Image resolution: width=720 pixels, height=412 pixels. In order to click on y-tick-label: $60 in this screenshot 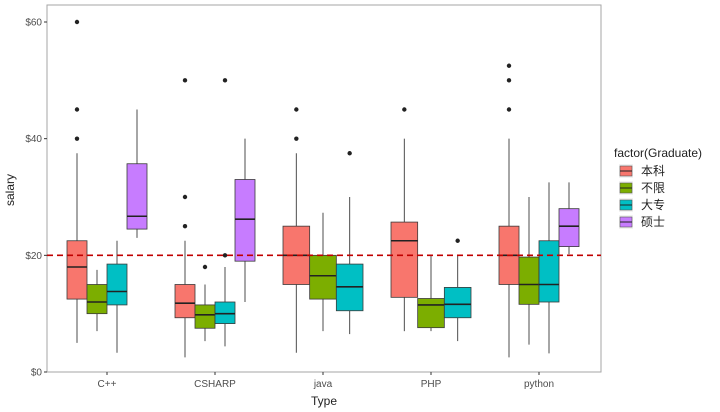, I will do `click(33, 23)`.